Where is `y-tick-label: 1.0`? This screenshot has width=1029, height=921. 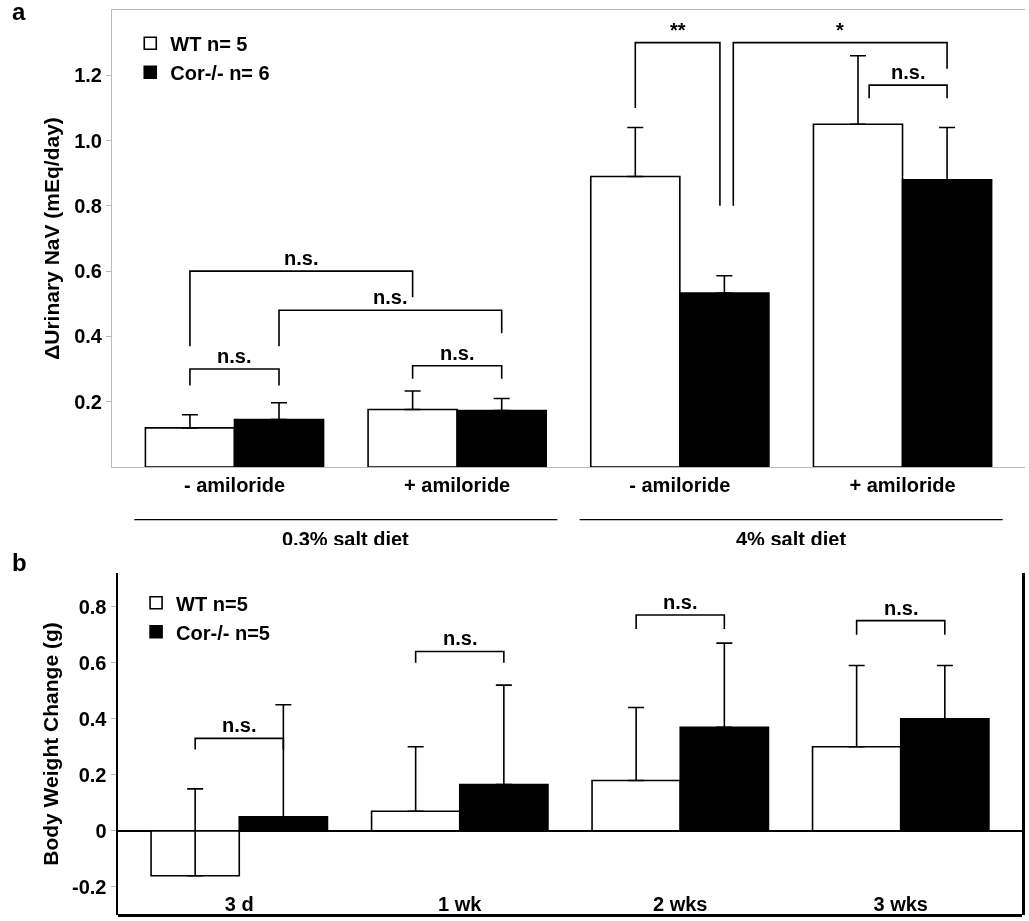
y-tick-label: 1.0 is located at coordinates (88, 140).